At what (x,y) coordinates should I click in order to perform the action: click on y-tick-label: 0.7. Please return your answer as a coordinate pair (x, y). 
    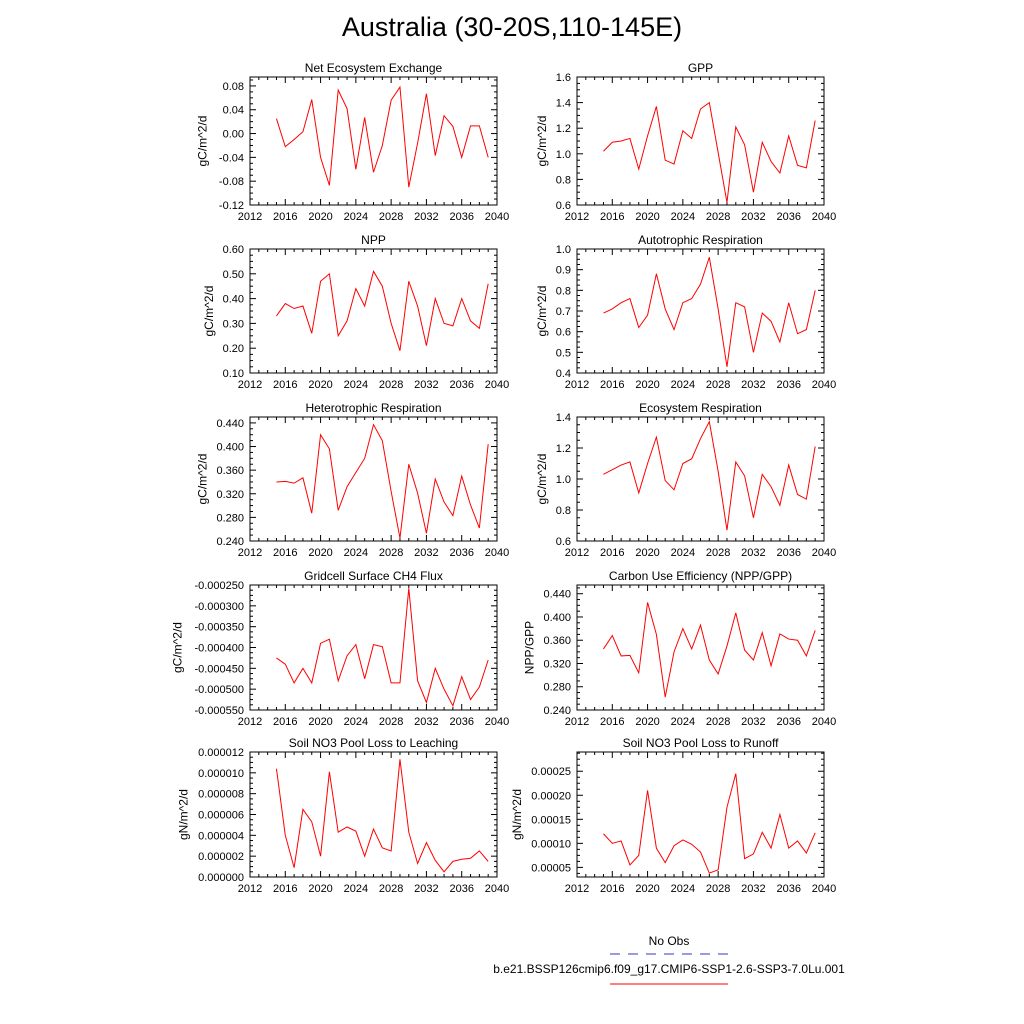
    Looking at the image, I should click on (563, 312).